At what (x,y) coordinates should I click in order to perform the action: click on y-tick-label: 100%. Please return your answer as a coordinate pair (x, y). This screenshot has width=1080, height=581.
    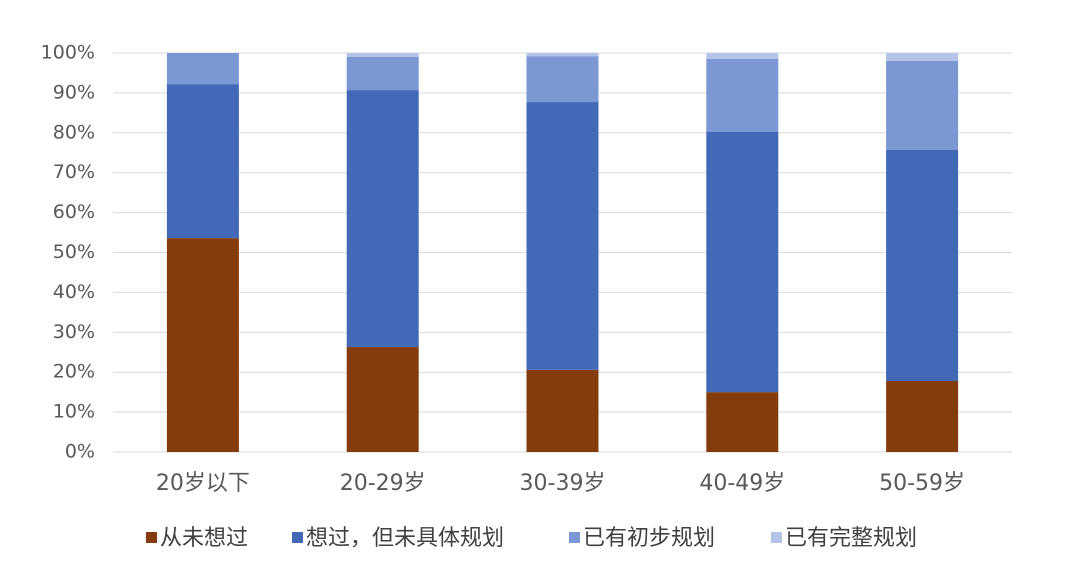
    Looking at the image, I should click on (68, 53).